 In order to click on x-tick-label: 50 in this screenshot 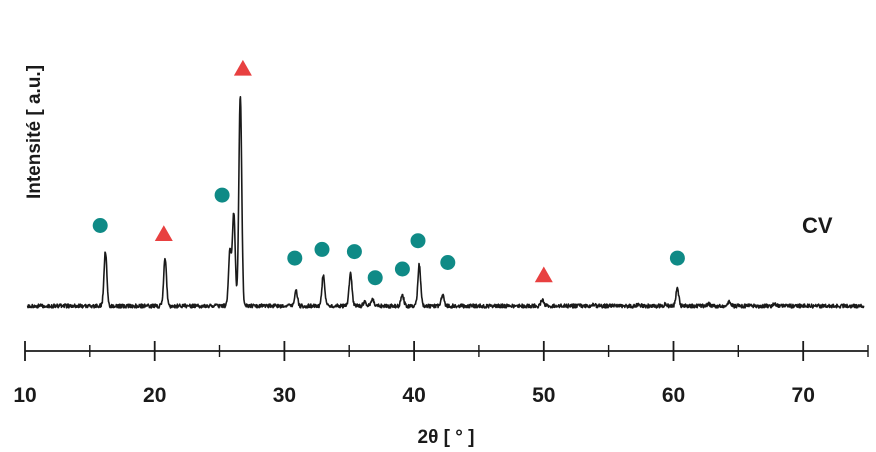, I will do `click(543, 395)`.